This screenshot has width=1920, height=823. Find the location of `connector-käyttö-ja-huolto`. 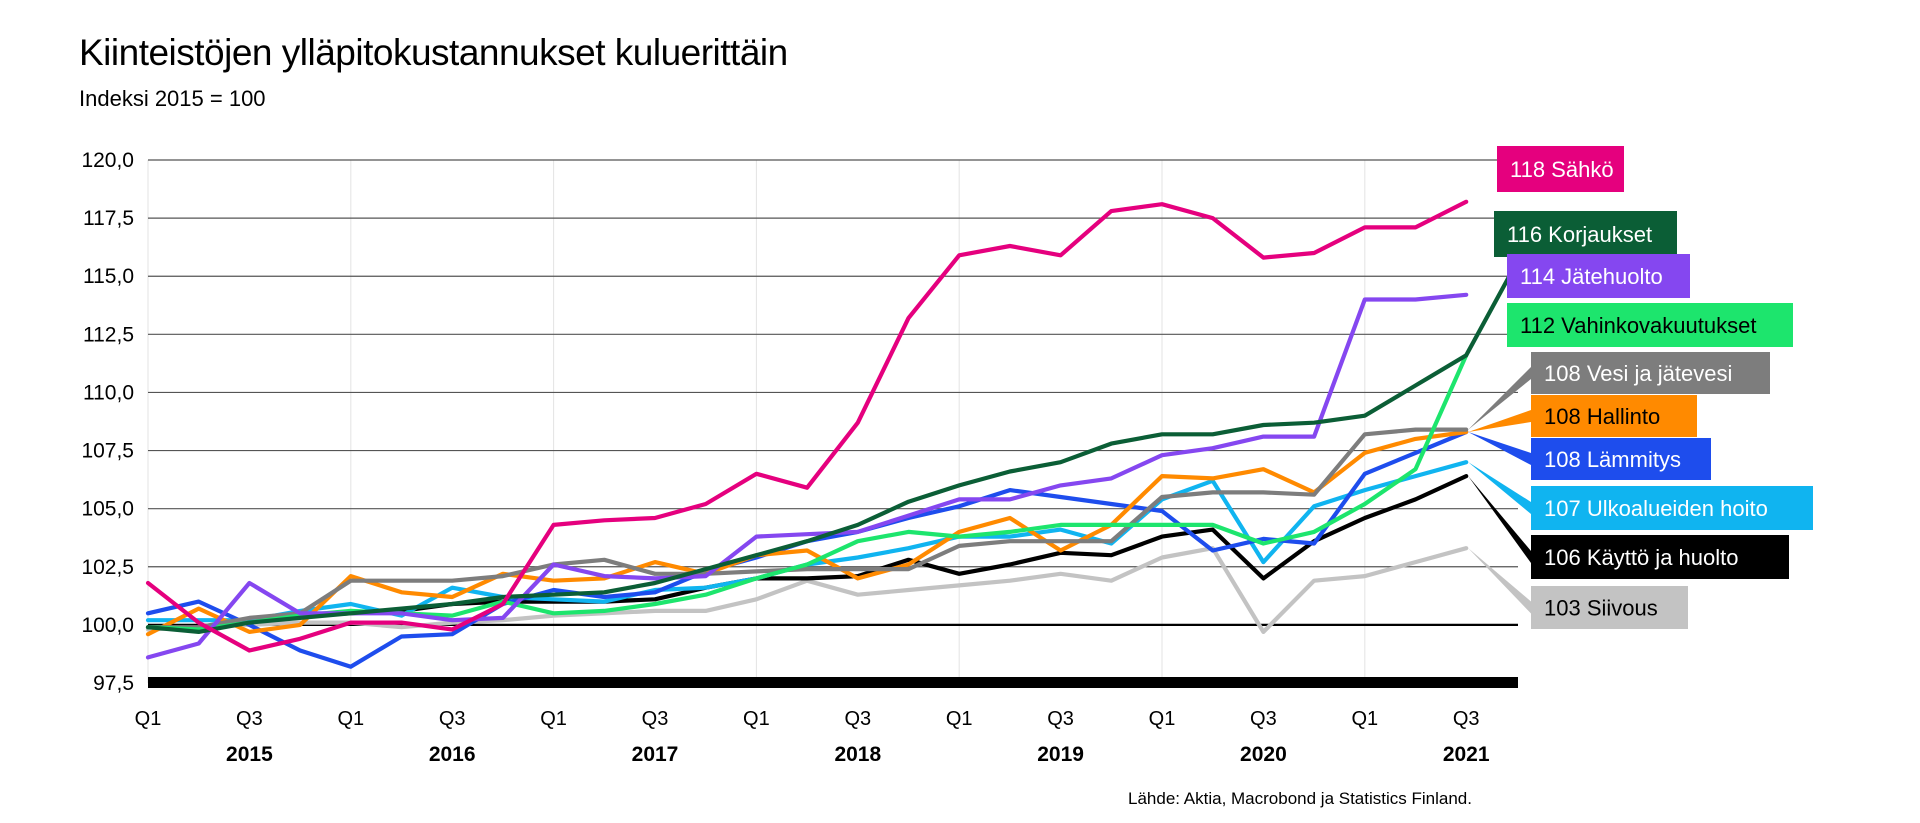

connector-käyttö-ja-huolto is located at coordinates (1499, 519).